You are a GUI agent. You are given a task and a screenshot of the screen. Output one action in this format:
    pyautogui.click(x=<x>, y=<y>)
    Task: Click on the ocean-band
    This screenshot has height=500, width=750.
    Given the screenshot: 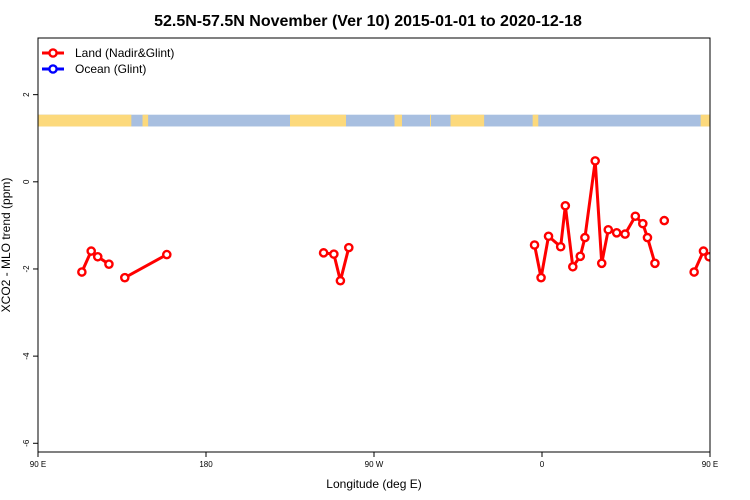 What is the action you would take?
    pyautogui.click(x=374, y=120)
    